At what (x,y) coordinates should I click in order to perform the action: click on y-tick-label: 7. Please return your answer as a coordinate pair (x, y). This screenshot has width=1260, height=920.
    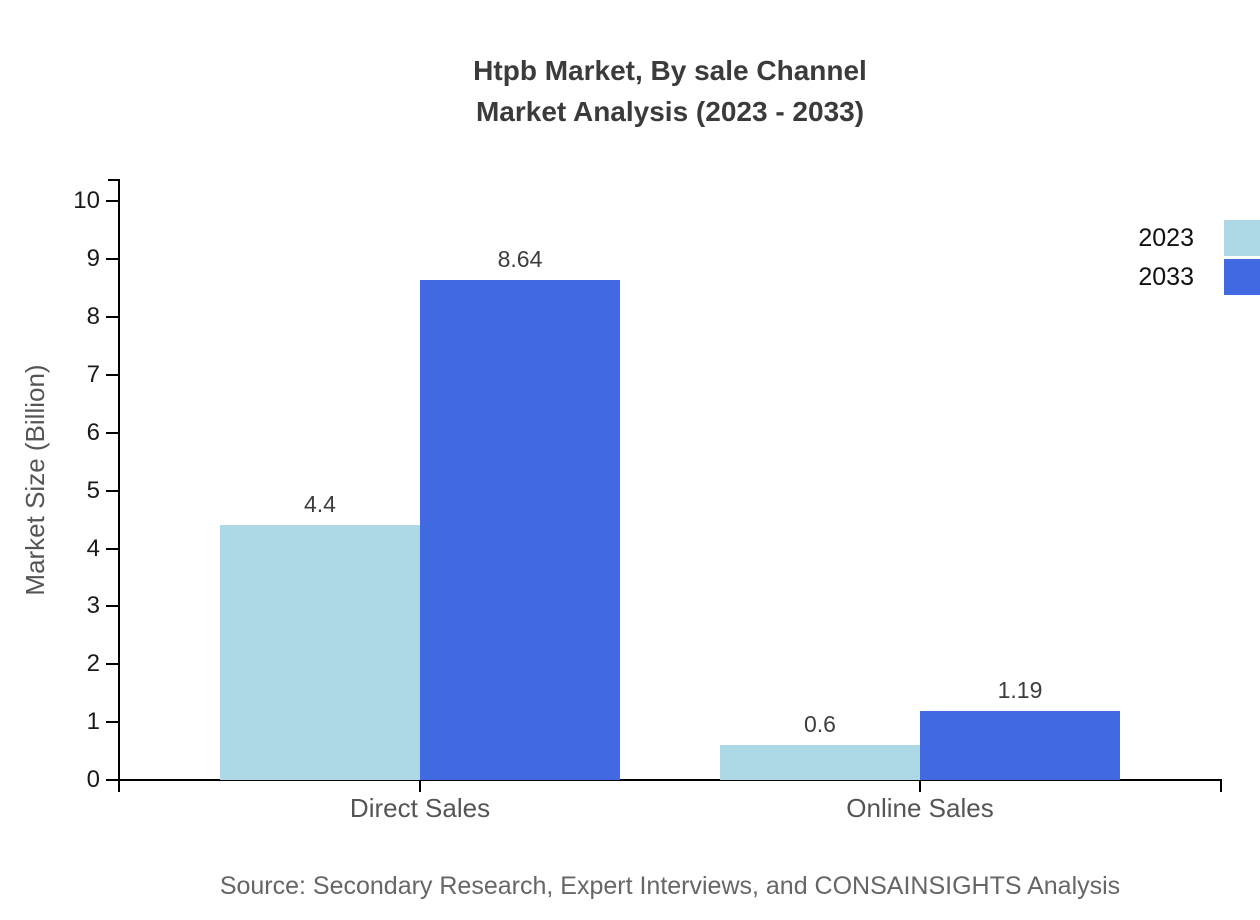
    Looking at the image, I should click on (93, 374).